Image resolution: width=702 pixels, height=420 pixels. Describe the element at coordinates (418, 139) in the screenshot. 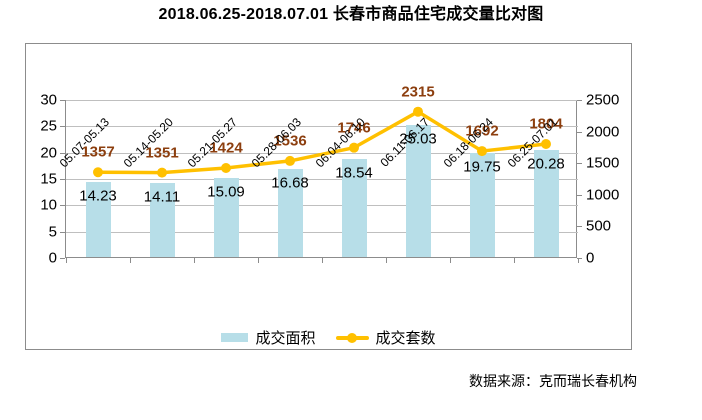

I see `bar-value-label: 25.03` at that location.